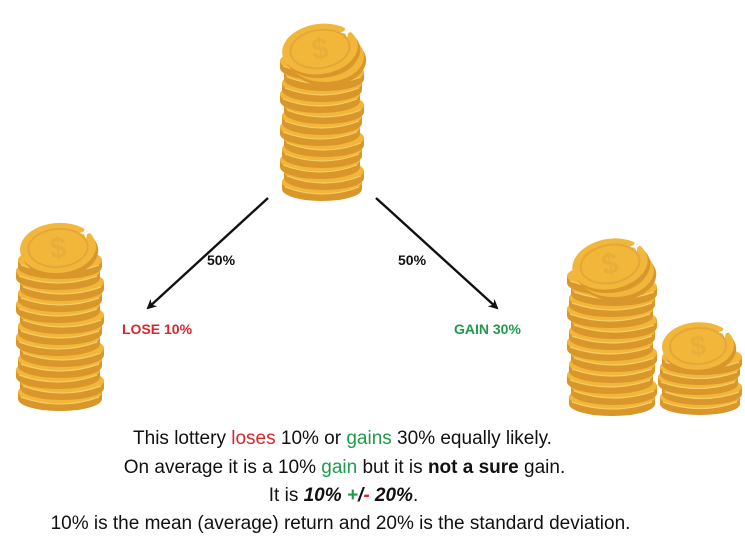 The height and width of the screenshot is (538, 745). I want to click on caption-line-3: It is 10% +/- 20%., so click(358, 496).